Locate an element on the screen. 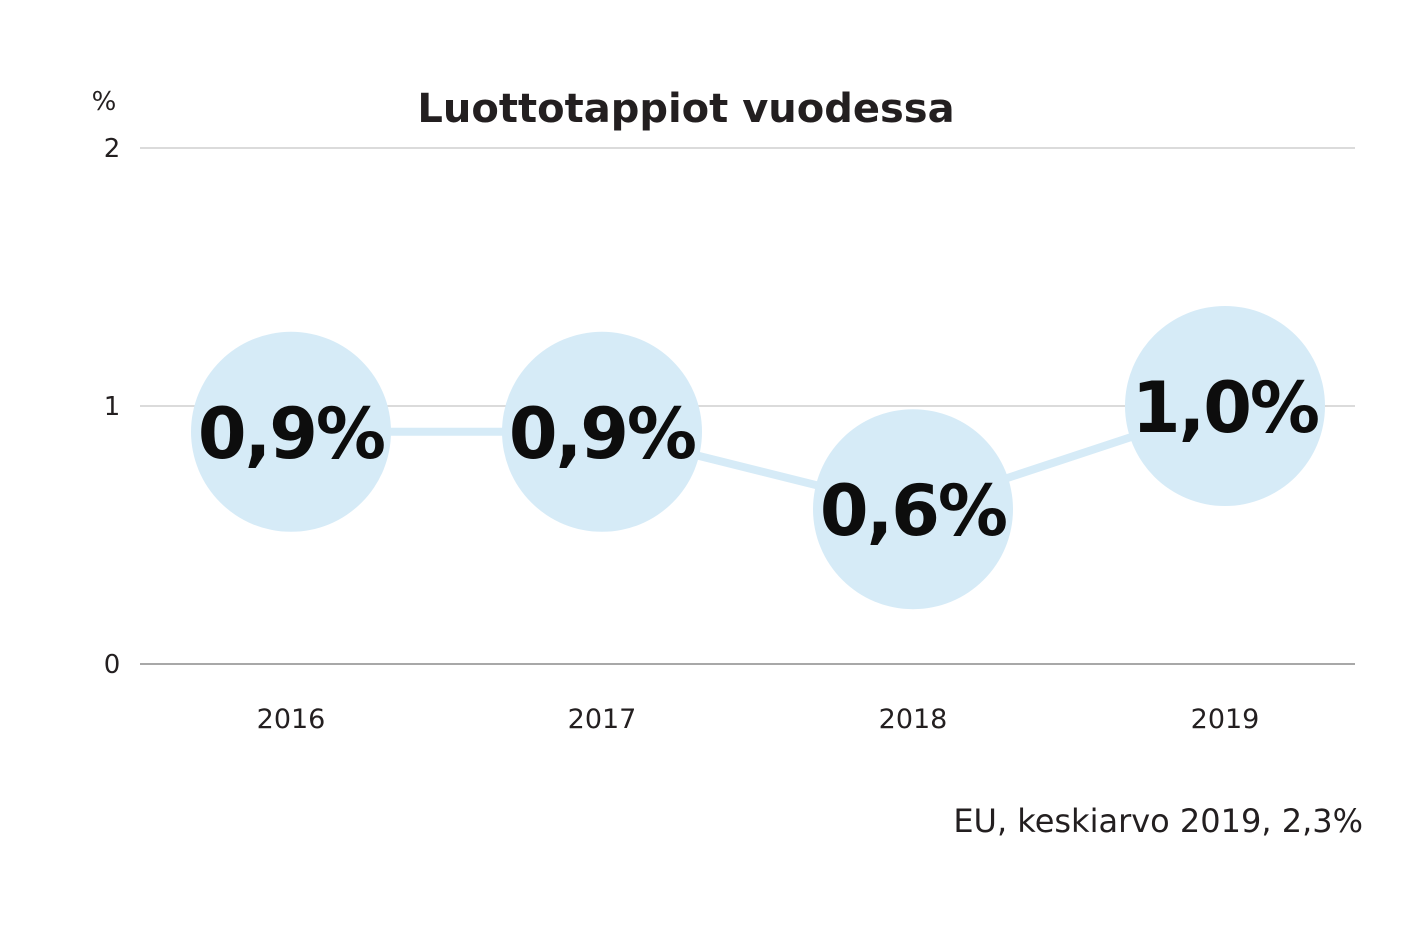  y-axis-ticks: 0 1 2 is located at coordinates (112, 407).